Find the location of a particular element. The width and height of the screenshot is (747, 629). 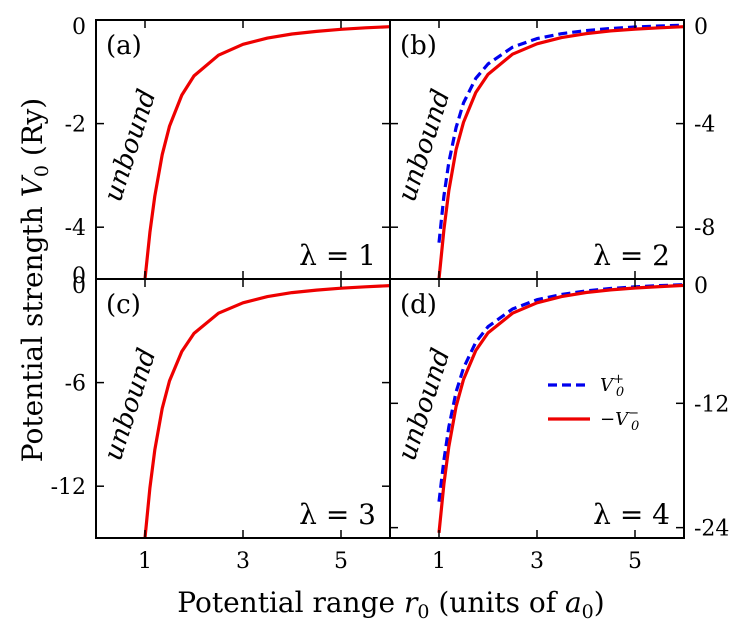

x-axis-title: Potential range r0 (units of a0) is located at coordinates (390, 604).